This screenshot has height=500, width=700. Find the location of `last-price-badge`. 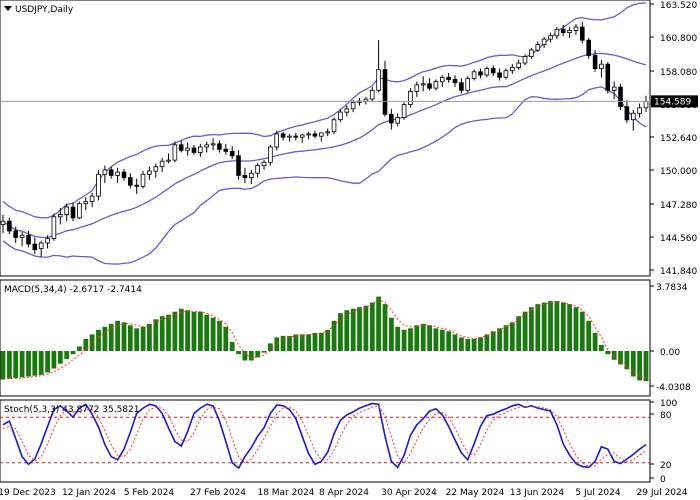

last-price-badge is located at coordinates (674, 101).